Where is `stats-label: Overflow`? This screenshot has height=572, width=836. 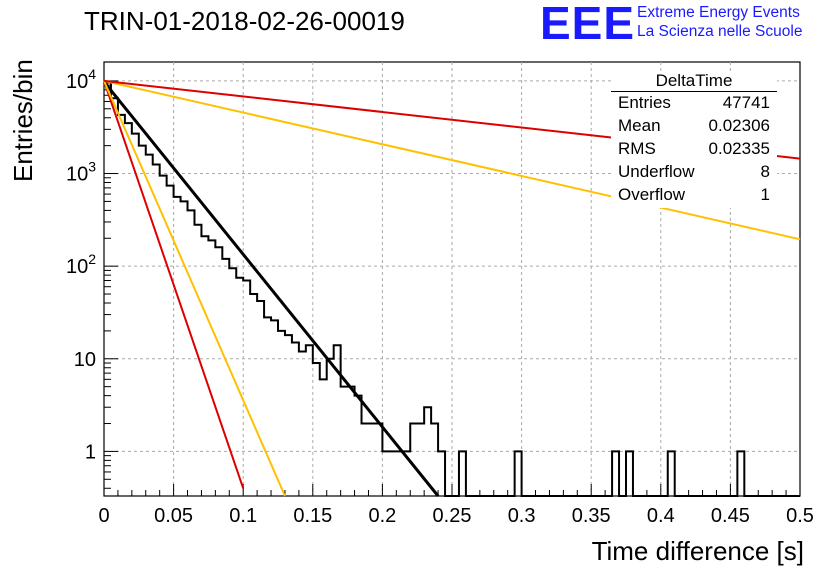 stats-label: Overflow is located at coordinates (652, 194).